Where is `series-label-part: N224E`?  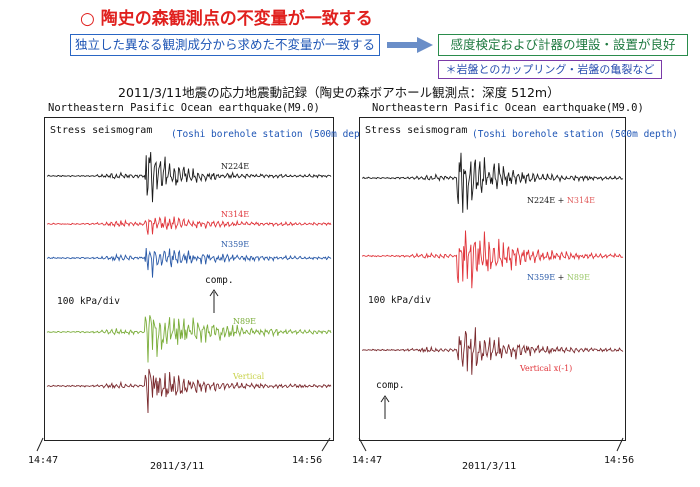
series-label-part: N224E is located at coordinates (541, 200).